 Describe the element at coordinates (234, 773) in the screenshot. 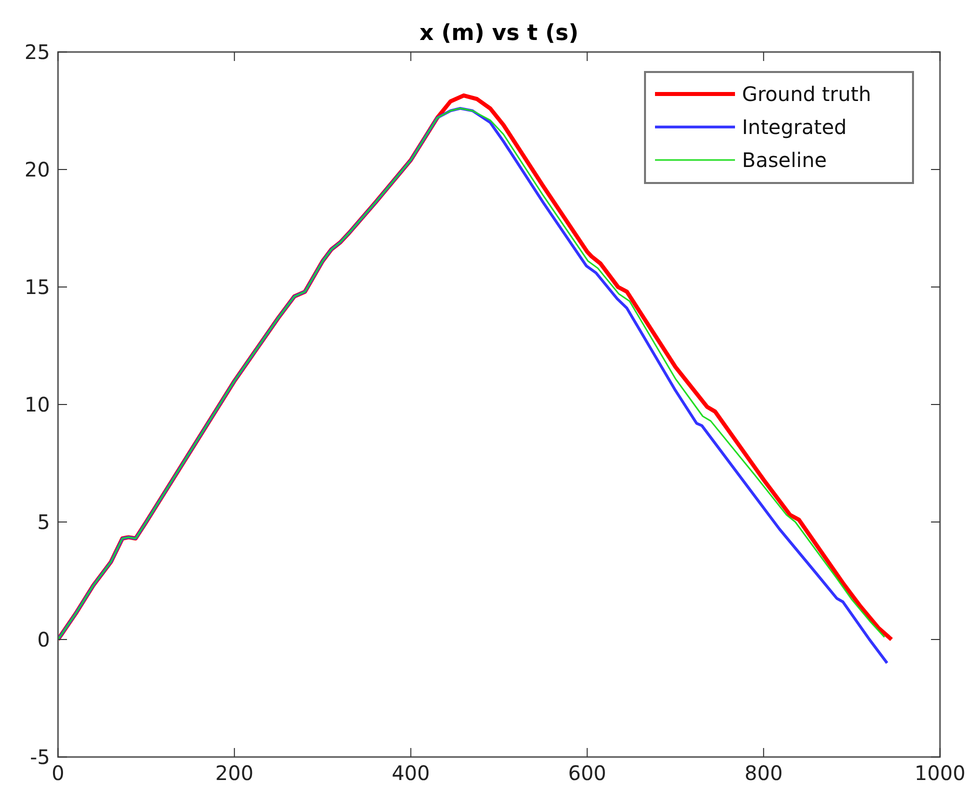

I see `x-tick-label: 200` at that location.